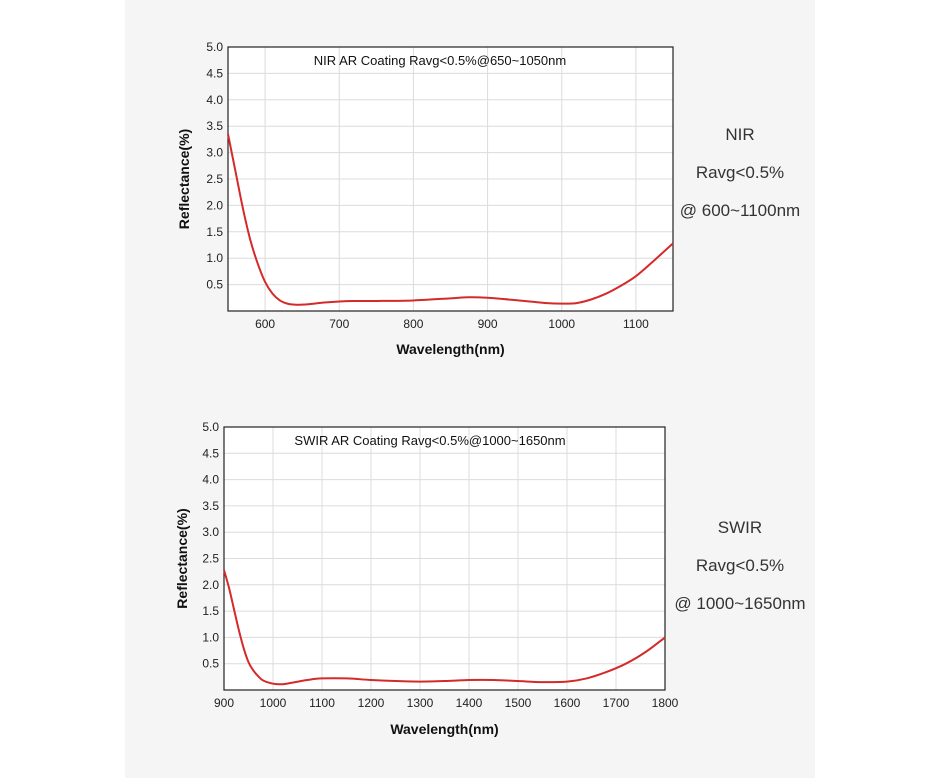  What do you see at coordinates (214, 153) in the screenshot?
I see `nir-y-tick-label: 3.0` at bounding box center [214, 153].